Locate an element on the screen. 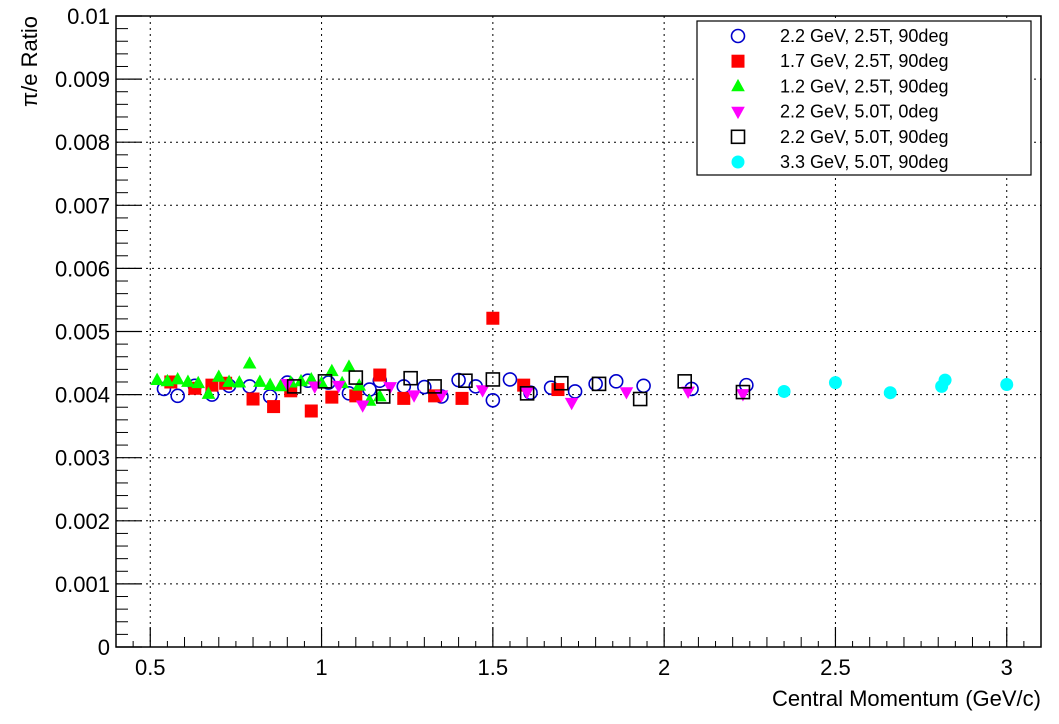  y-tick-label: 0.004 is located at coordinates (82, 395).